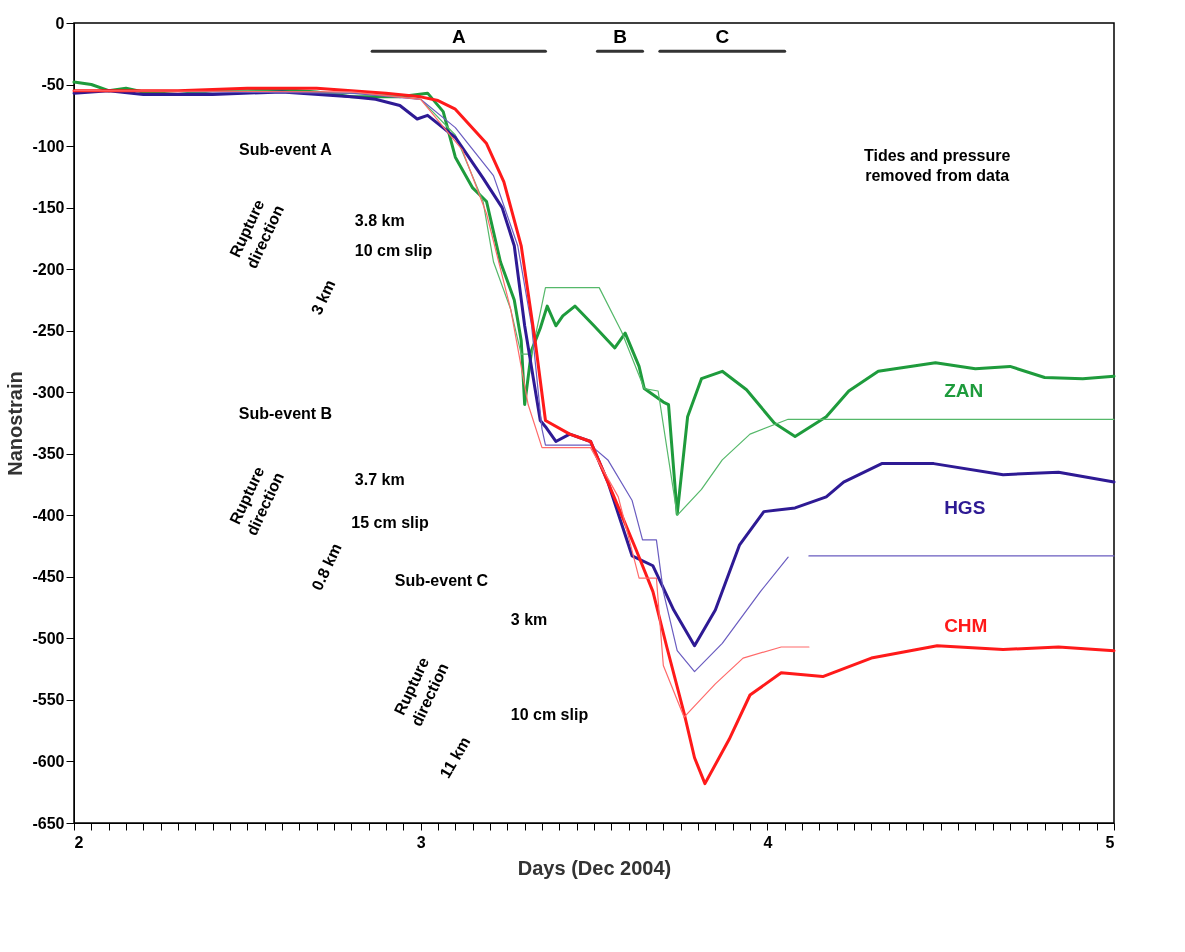 Image resolution: width=1185 pixels, height=952 pixels. What do you see at coordinates (48, 761) in the screenshot?
I see `y-tick-label: -600` at bounding box center [48, 761].